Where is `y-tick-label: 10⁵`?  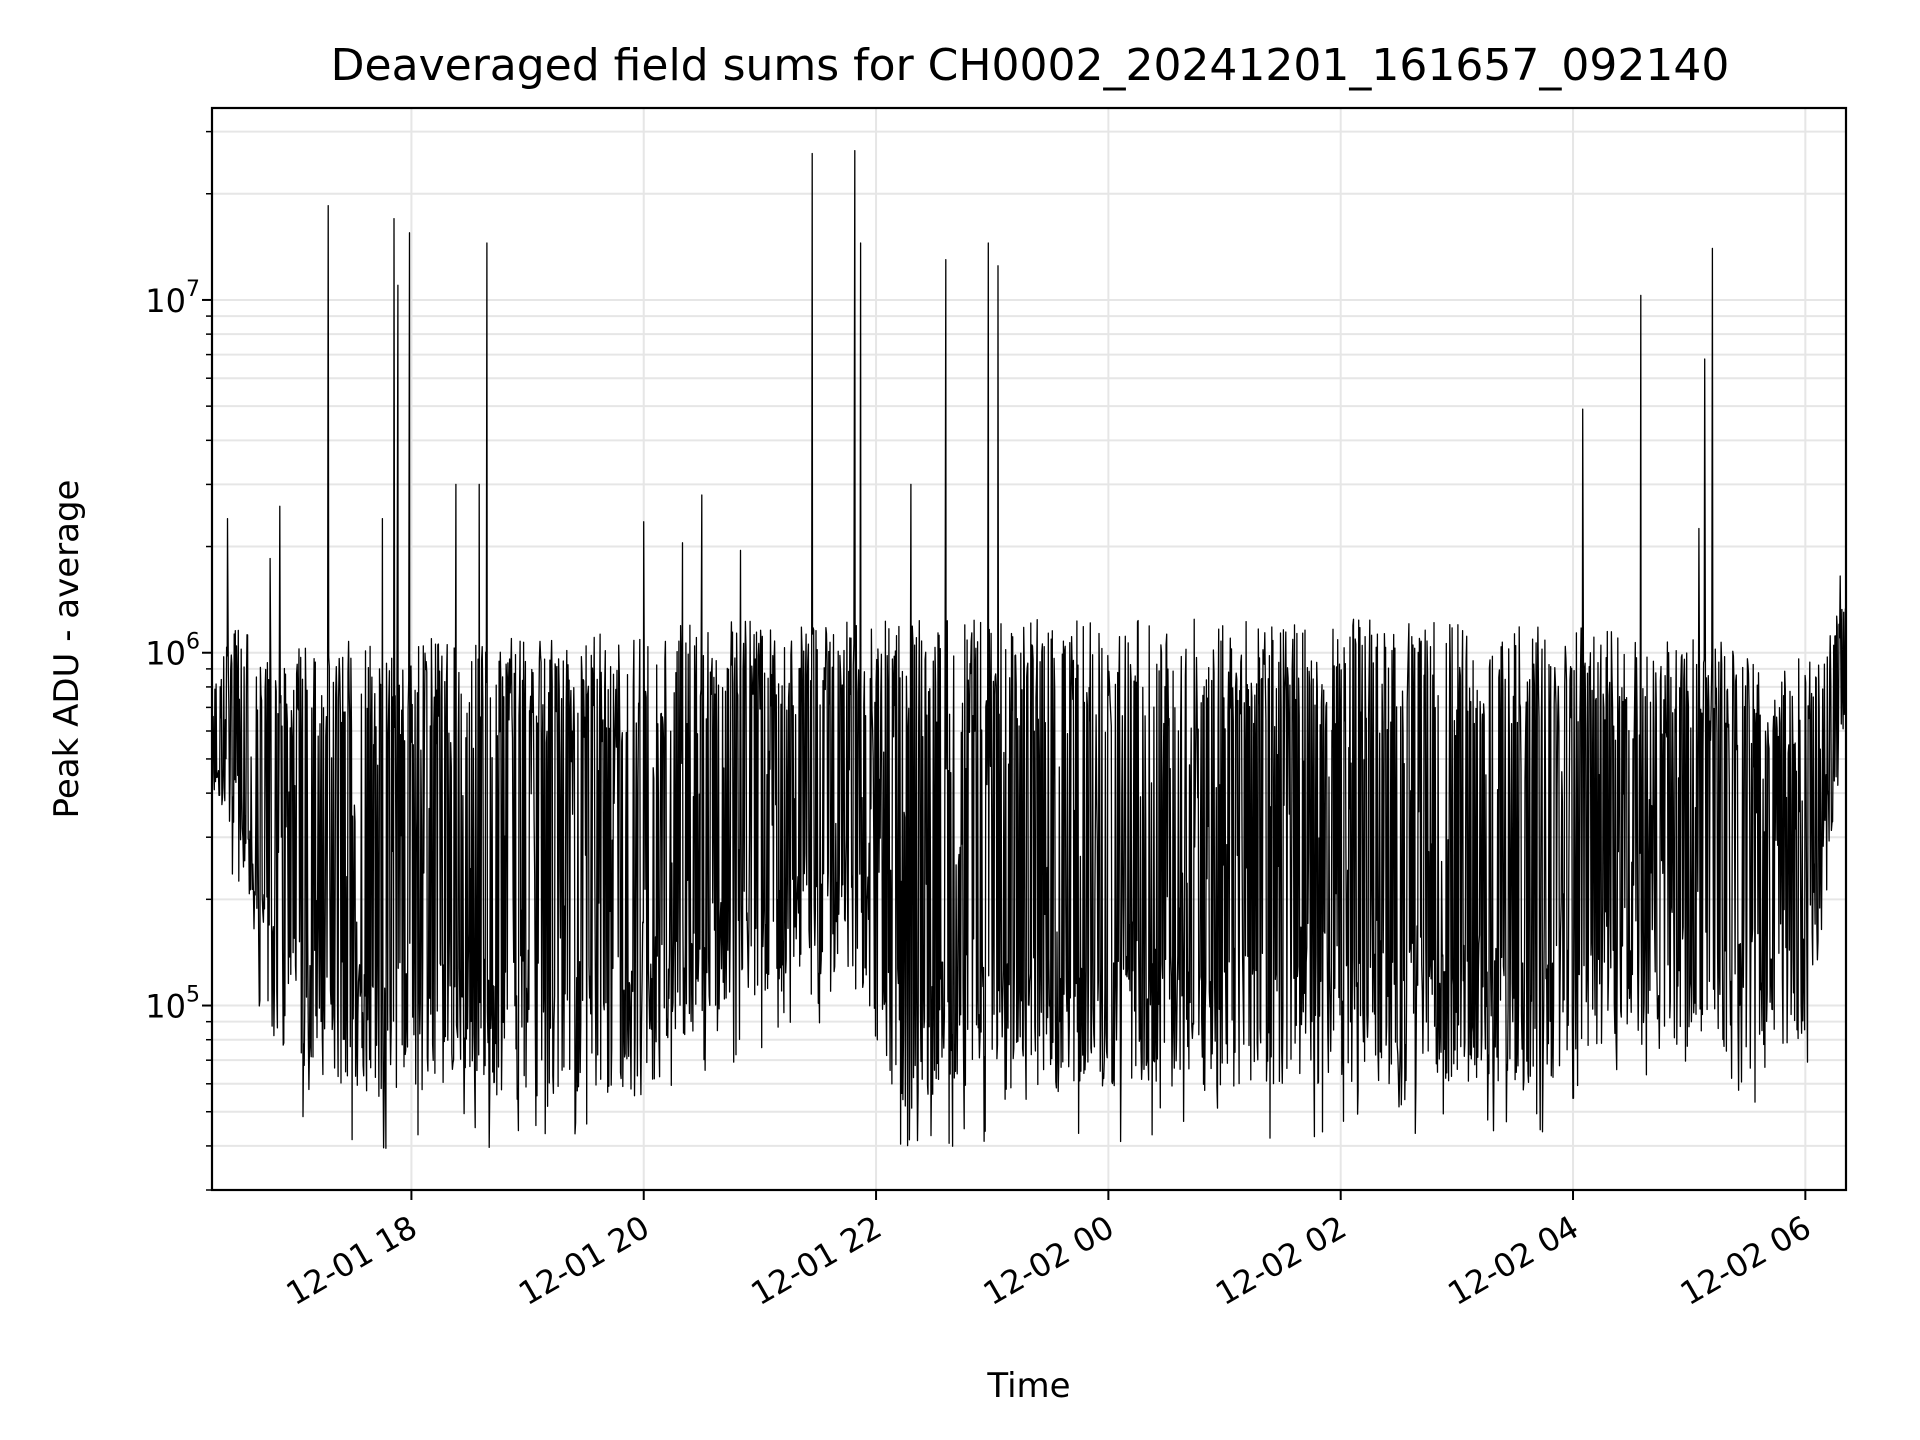 y-tick-label: 10⁵ is located at coordinates (172, 1004).